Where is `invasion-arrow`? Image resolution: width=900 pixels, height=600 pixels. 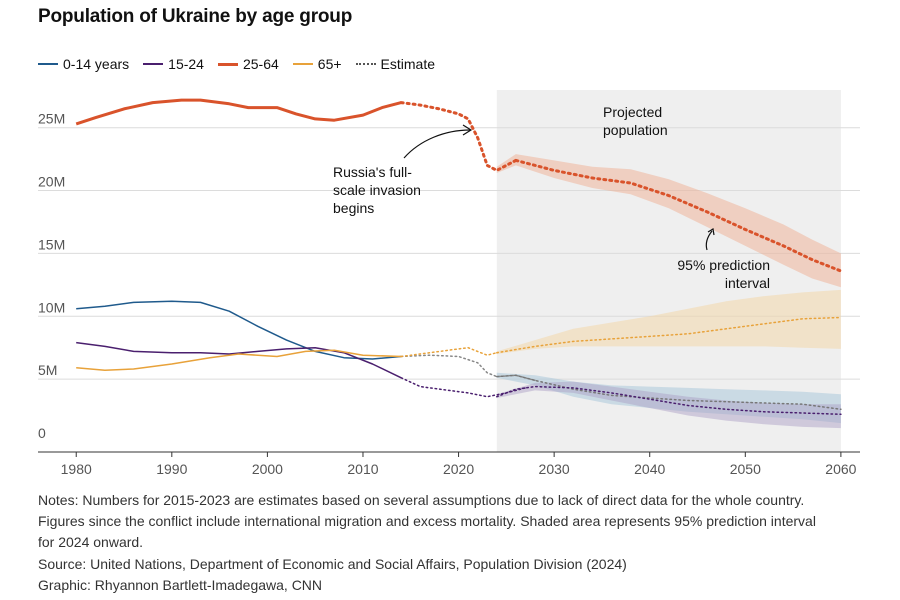 invasion-arrow is located at coordinates (437, 144).